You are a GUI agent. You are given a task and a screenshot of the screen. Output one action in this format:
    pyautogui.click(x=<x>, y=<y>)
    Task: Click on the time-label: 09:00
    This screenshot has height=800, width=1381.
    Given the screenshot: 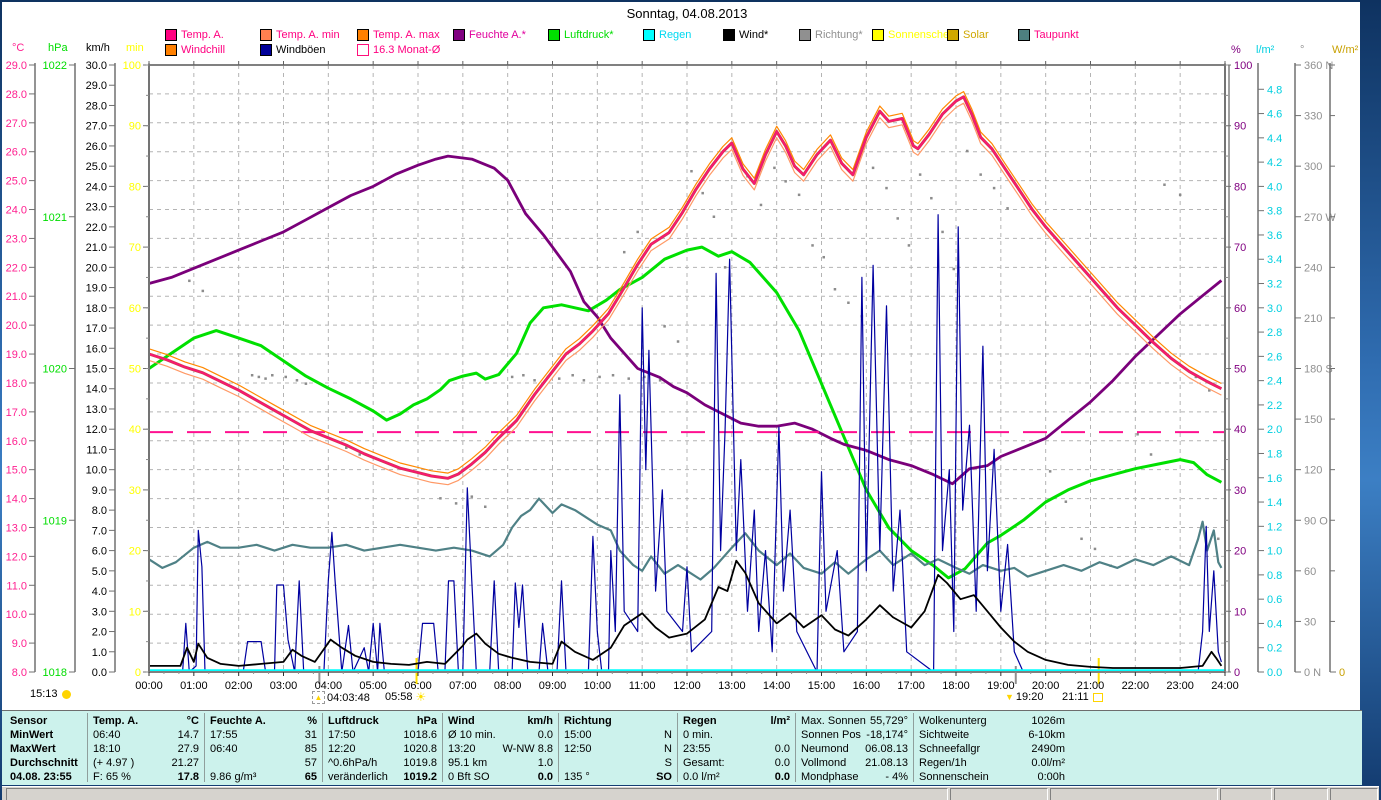 What is the action you would take?
    pyautogui.click(x=553, y=686)
    